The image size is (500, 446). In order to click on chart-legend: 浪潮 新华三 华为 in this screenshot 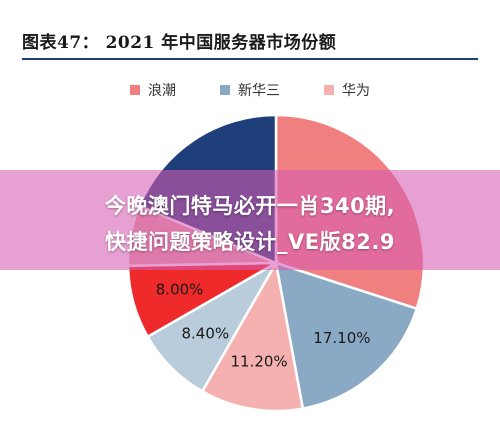, I will do `click(250, 90)`.